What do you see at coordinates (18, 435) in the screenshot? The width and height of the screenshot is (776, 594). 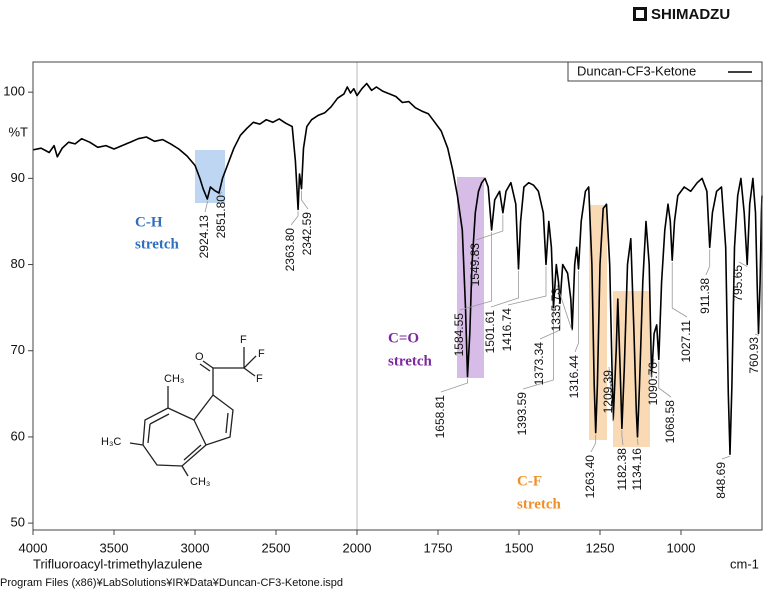 I see `y-tick-label: 60` at bounding box center [18, 435].